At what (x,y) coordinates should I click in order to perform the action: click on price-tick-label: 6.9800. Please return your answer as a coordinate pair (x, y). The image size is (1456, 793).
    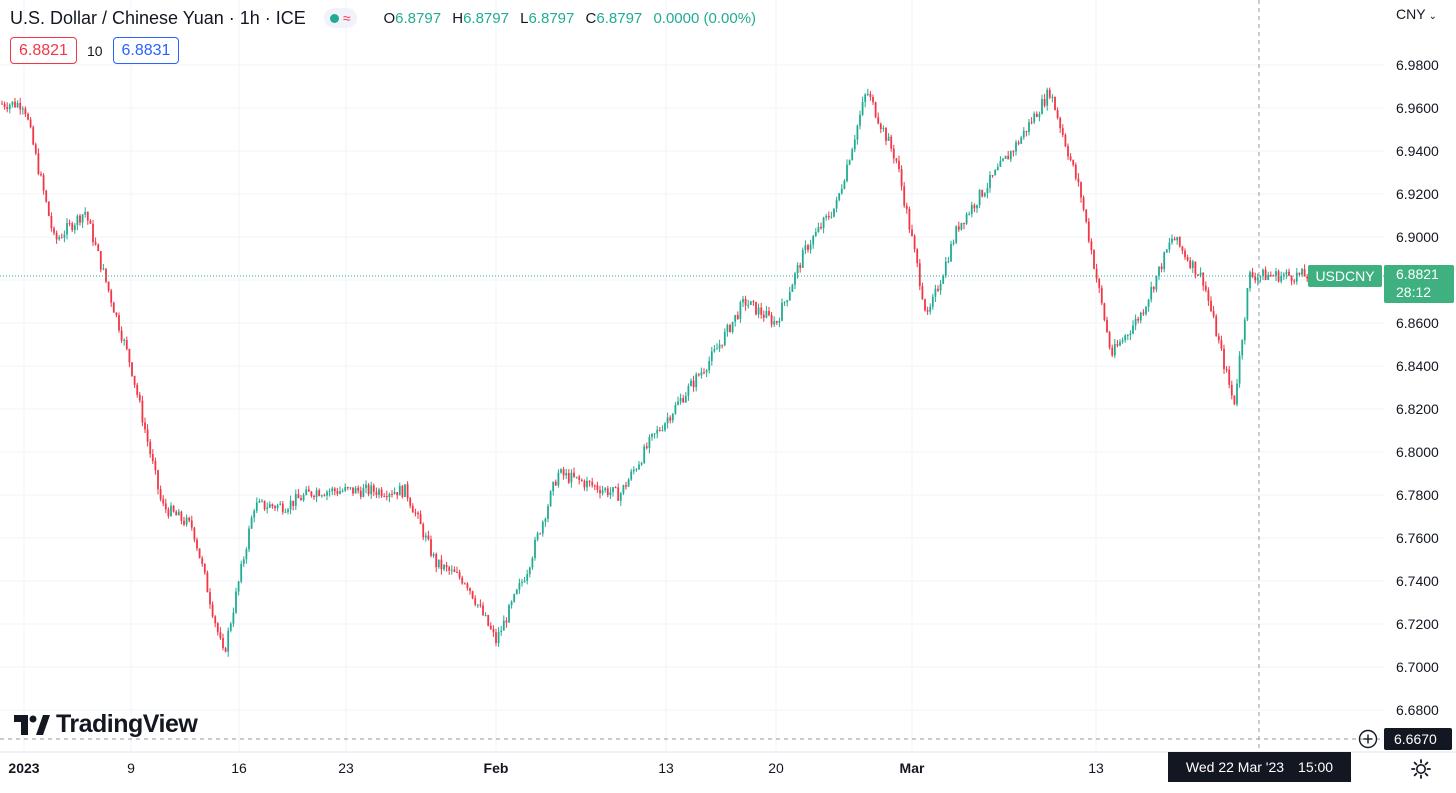
    Looking at the image, I should click on (1417, 65).